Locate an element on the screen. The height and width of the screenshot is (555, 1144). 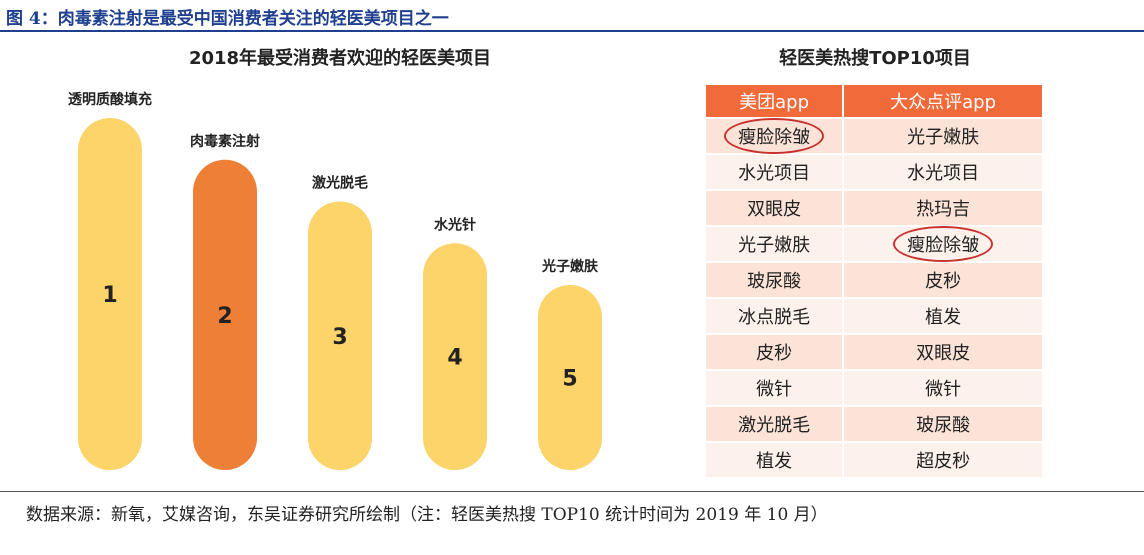
cell-meituan: 激光脱毛 is located at coordinates (775, 425).